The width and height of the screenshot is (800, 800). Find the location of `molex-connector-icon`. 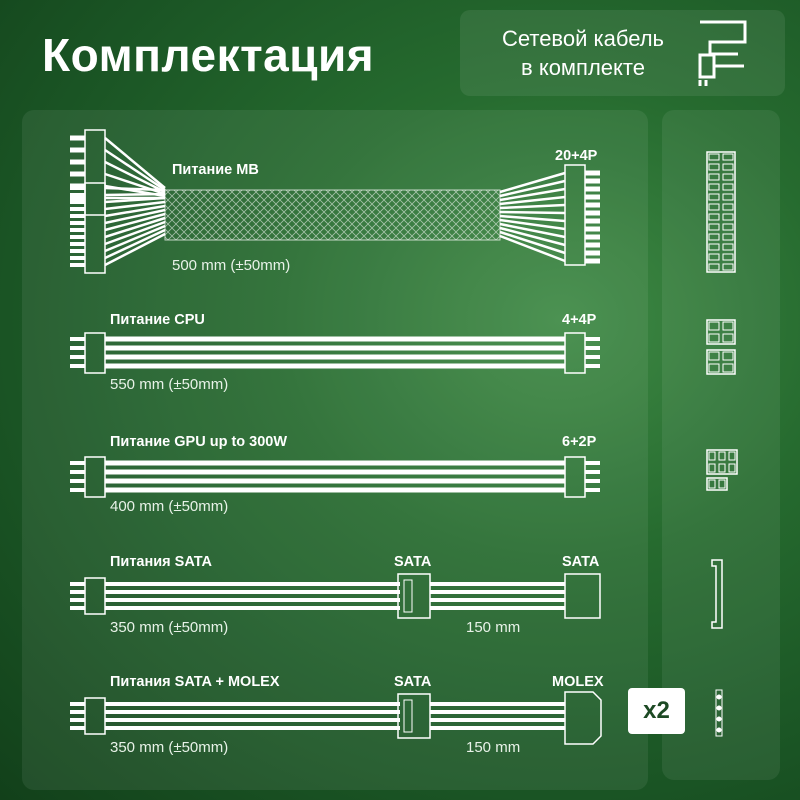

molex-connector-icon is located at coordinates (719, 713).